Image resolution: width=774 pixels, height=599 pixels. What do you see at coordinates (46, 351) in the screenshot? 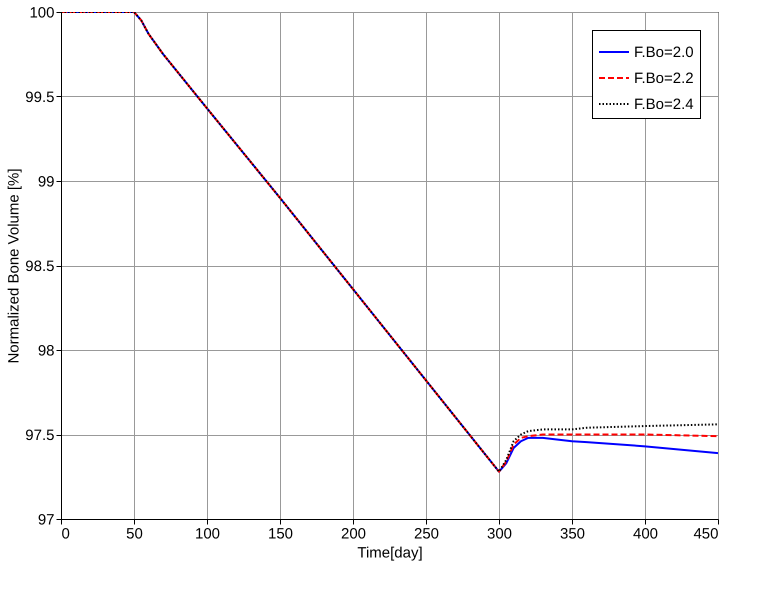
I see `y-tick-label: 98` at bounding box center [46, 351].